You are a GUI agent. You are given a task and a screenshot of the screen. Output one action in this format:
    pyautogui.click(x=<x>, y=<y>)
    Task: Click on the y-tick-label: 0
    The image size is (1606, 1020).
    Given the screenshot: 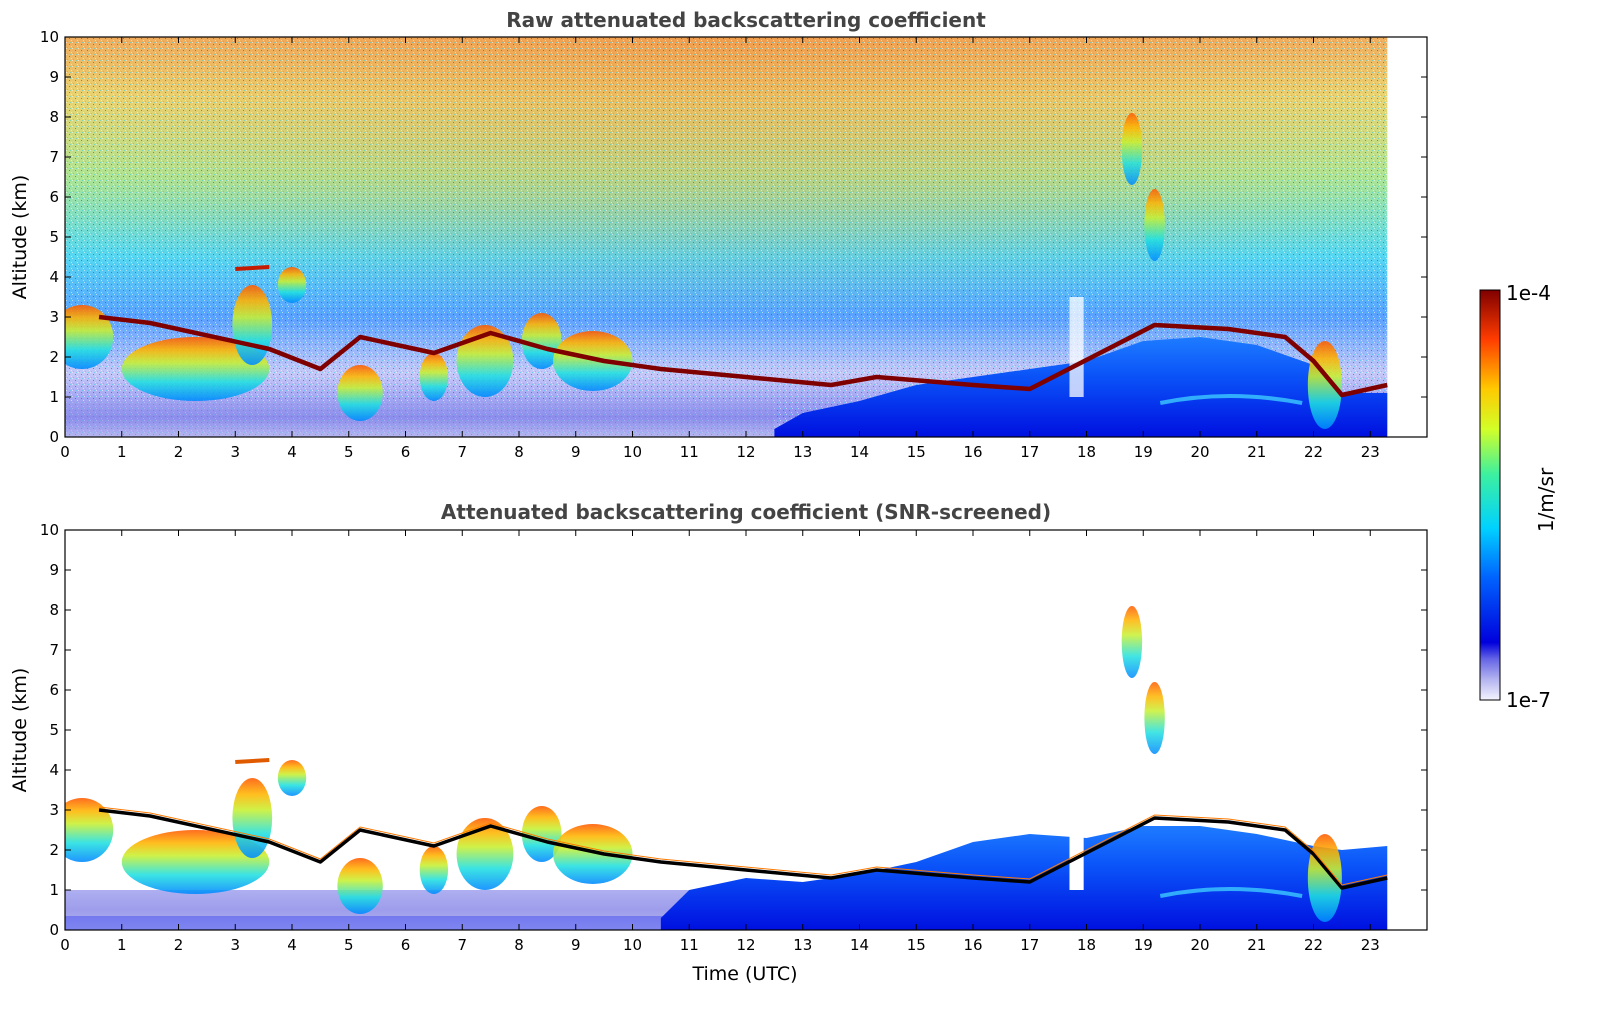 What is the action you would take?
    pyautogui.click(x=54, y=437)
    